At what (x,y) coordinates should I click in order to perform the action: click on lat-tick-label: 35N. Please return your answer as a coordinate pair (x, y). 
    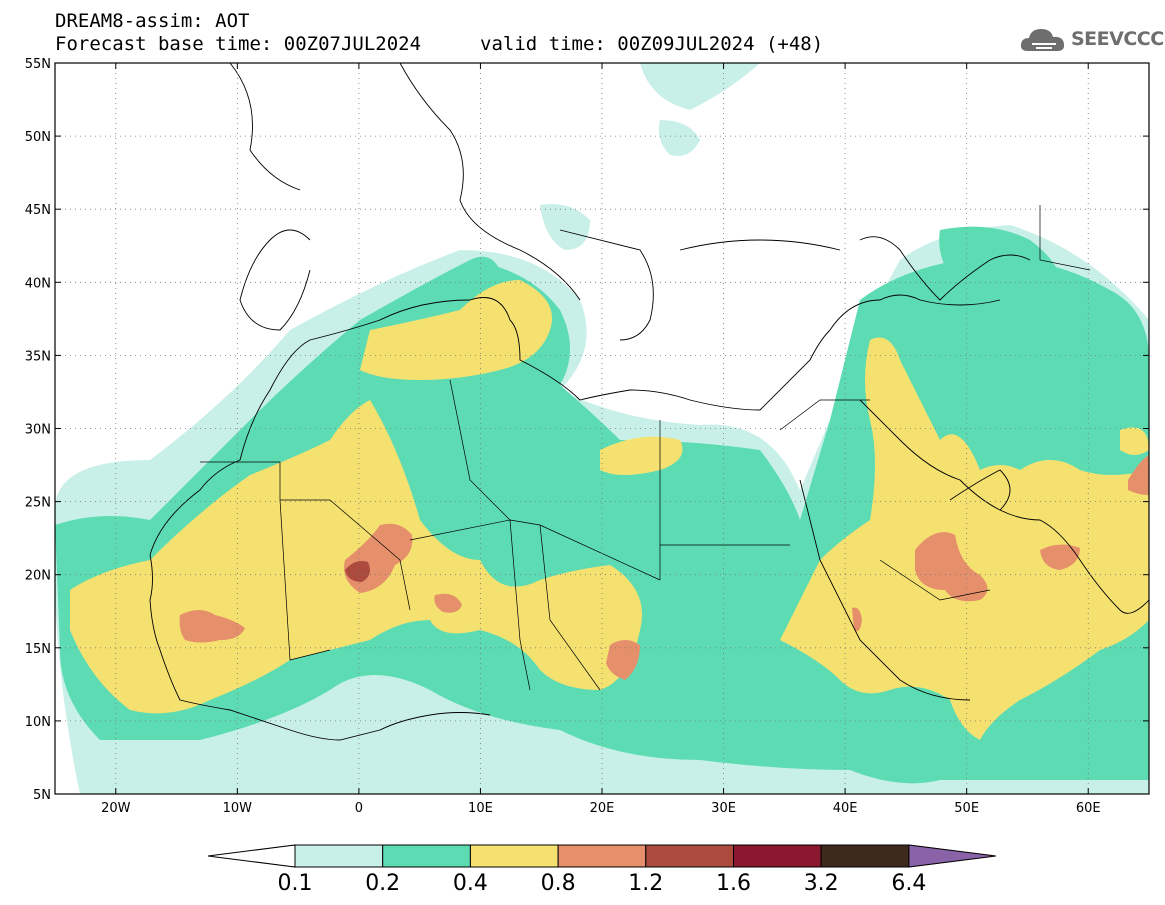
    Looking at the image, I should click on (38, 356).